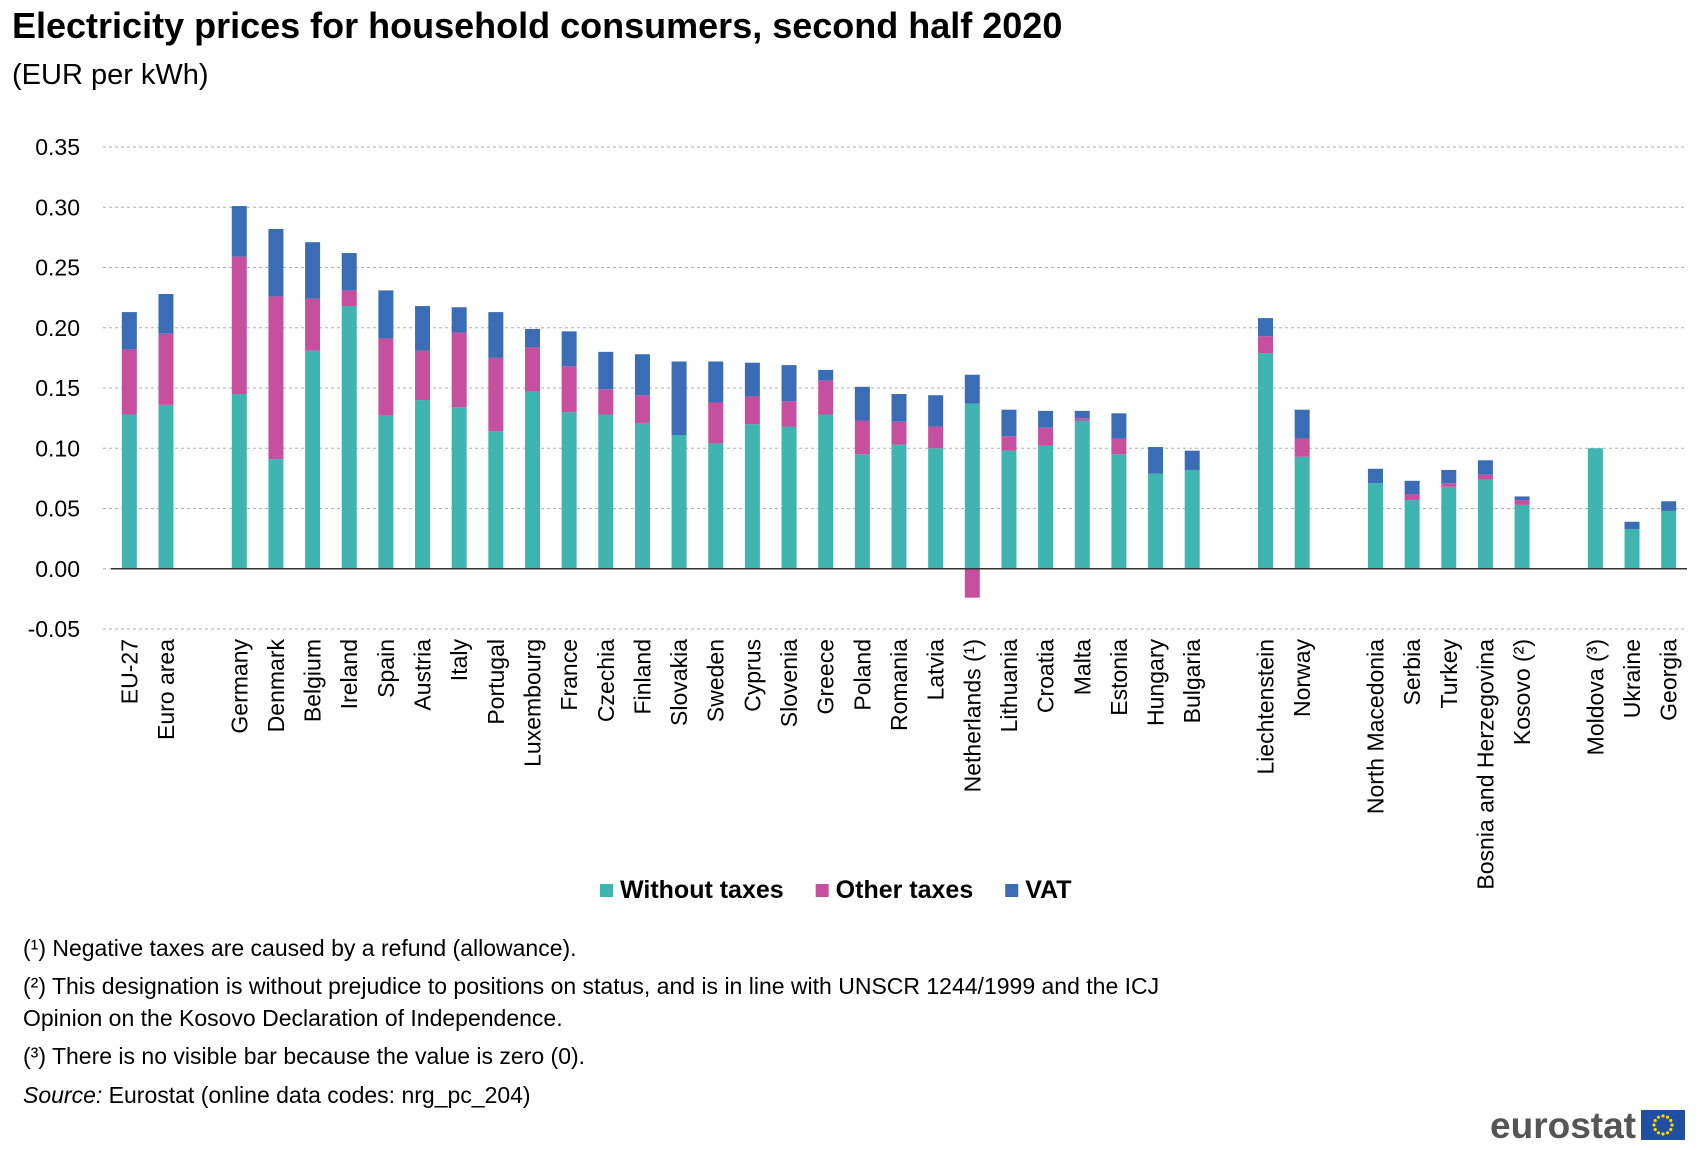 The image size is (1706, 1150). Describe the element at coordinates (57, 147) in the screenshot. I see `y-tick-label: 0.35` at that location.